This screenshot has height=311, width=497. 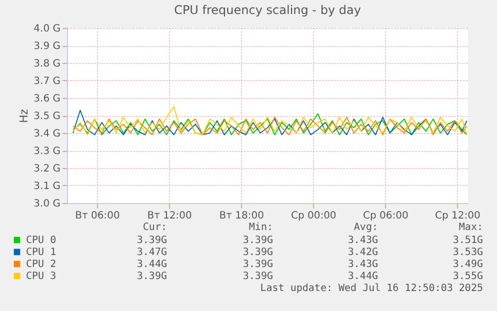 What do you see at coordinates (366, 227) in the screenshot?
I see `text: Avg:` at bounding box center [366, 227].